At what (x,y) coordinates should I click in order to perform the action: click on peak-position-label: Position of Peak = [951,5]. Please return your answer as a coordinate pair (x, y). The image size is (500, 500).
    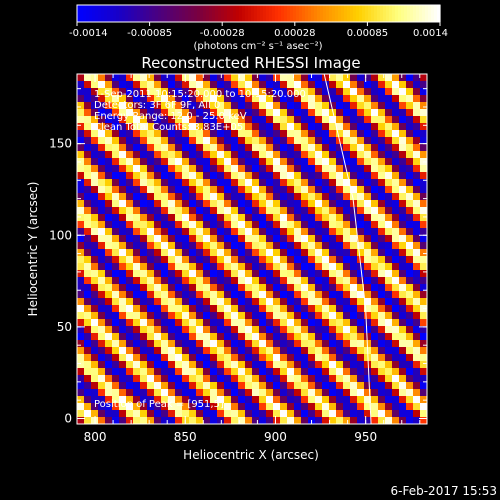
    Looking at the image, I should click on (159, 404).